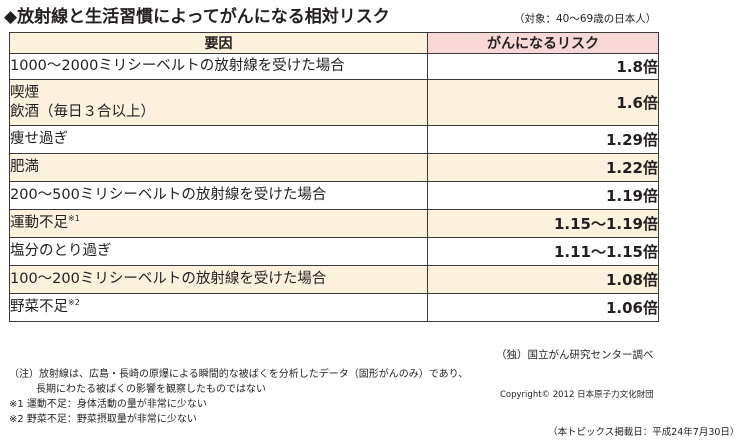  Describe the element at coordinates (543, 195) in the screenshot. I see `risk-cell: 1.19倍` at that location.